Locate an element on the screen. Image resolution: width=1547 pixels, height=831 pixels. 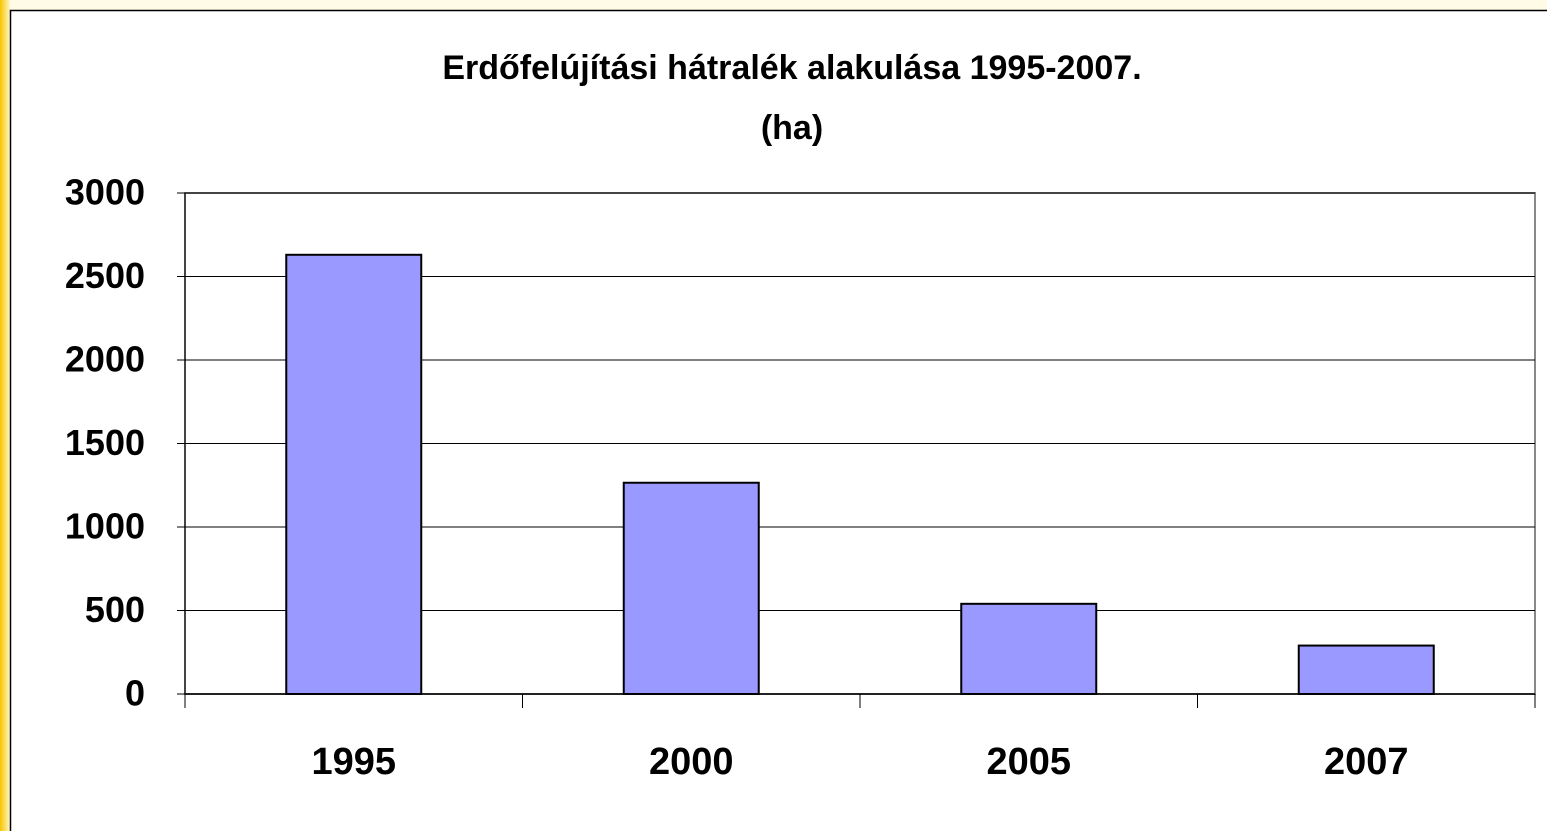
y-tick-label: 500 is located at coordinates (115, 609).